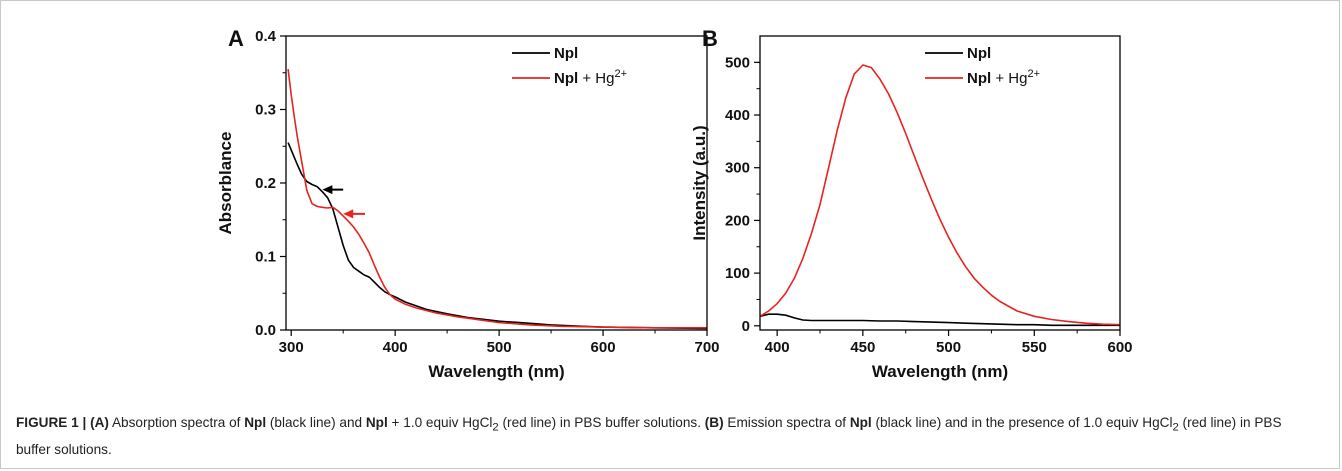 The height and width of the screenshot is (471, 1342). What do you see at coordinates (53, 422) in the screenshot?
I see `figure-label: FIGURE 1 |` at bounding box center [53, 422].